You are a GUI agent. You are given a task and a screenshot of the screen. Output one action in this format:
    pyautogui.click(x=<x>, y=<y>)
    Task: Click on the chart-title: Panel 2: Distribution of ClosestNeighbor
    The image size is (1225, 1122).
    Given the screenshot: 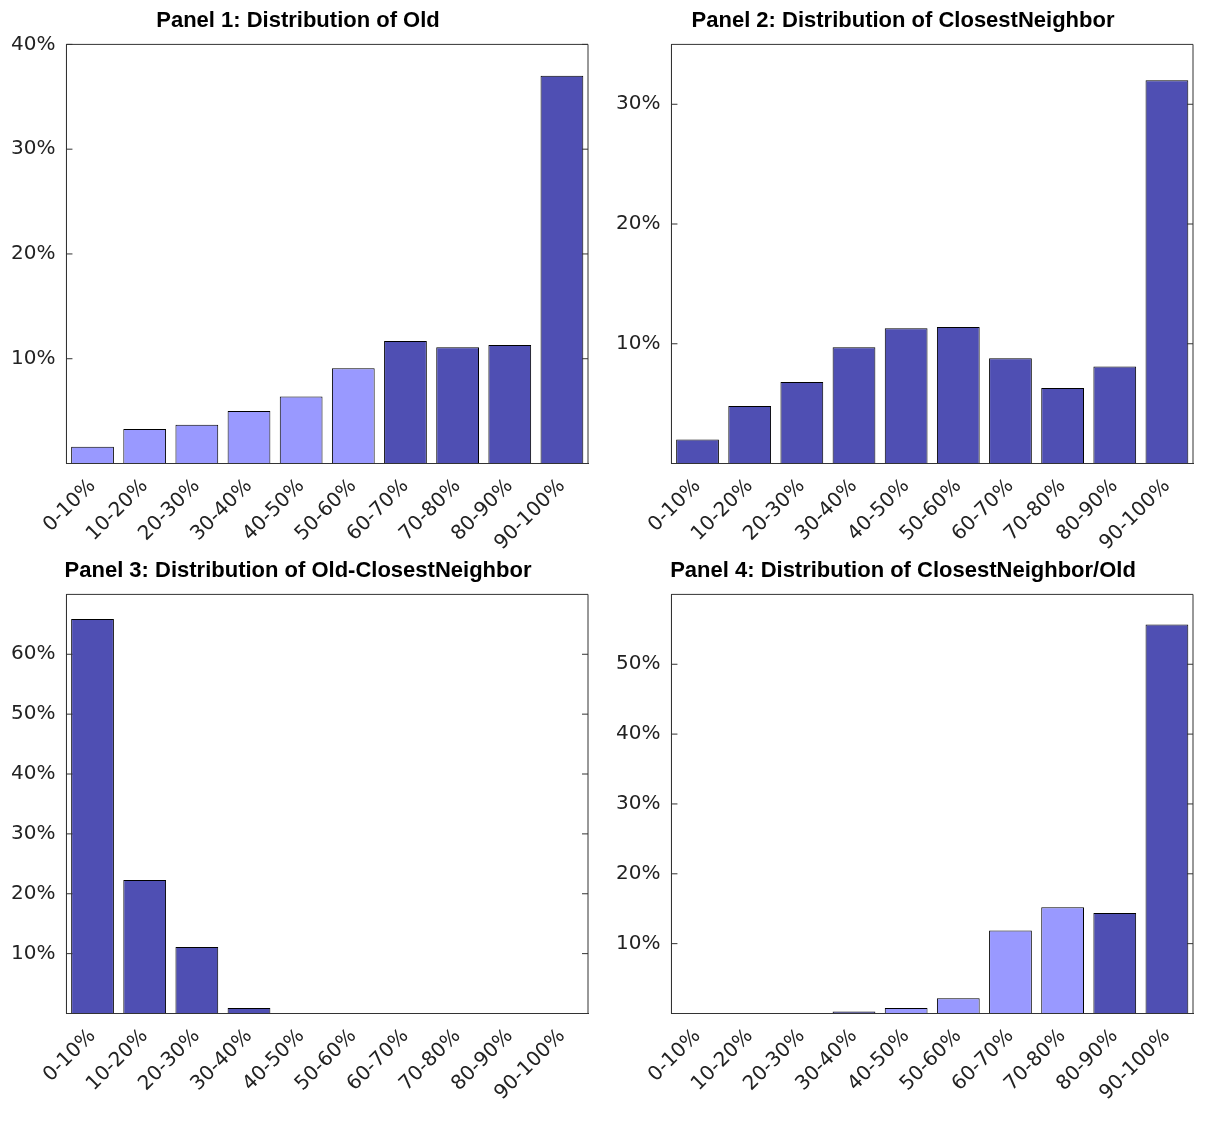 What is the action you would take?
    pyautogui.click(x=903, y=20)
    